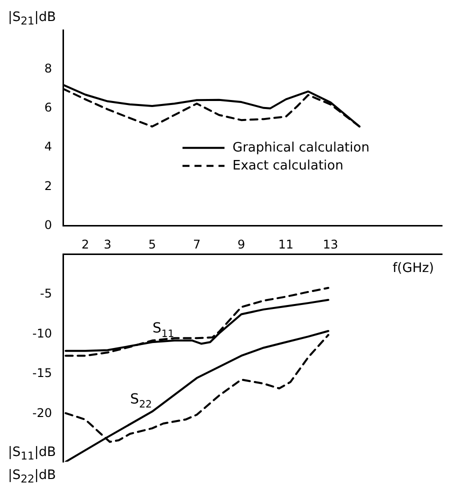  Describe the element at coordinates (32, 19) in the screenshot. I see `y-axis-title: |S$_{21}$|dB` at that location.